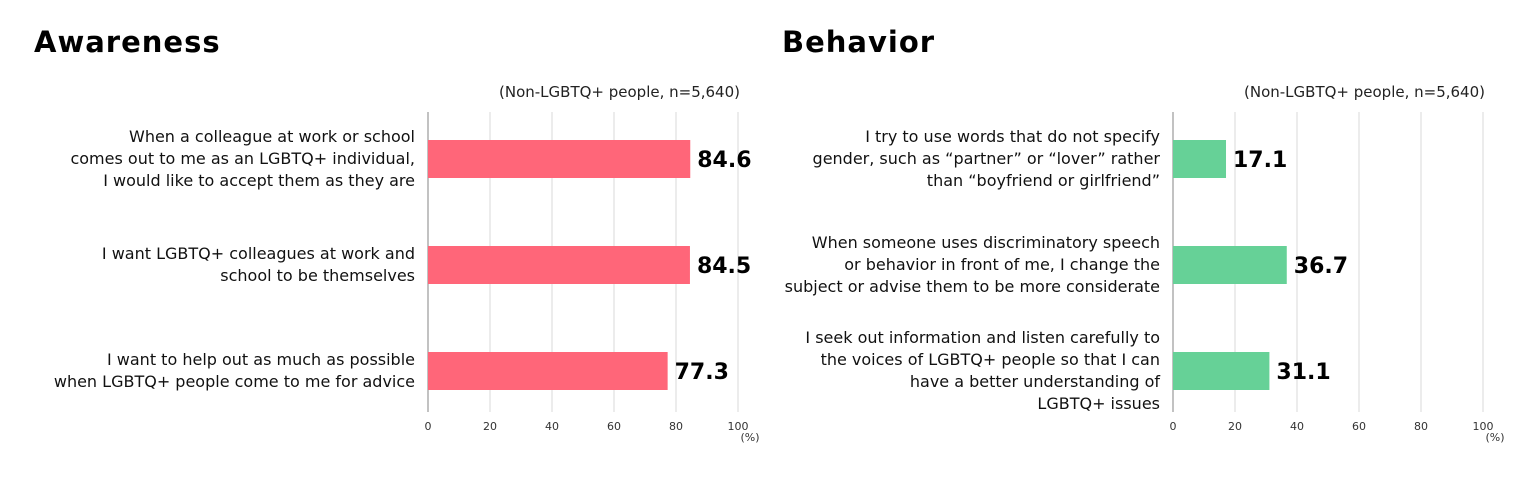 This screenshot has height=480, width=1537. I want to click on behavior-category-label: or behavior in front of me, I change the, so click(1002, 264).